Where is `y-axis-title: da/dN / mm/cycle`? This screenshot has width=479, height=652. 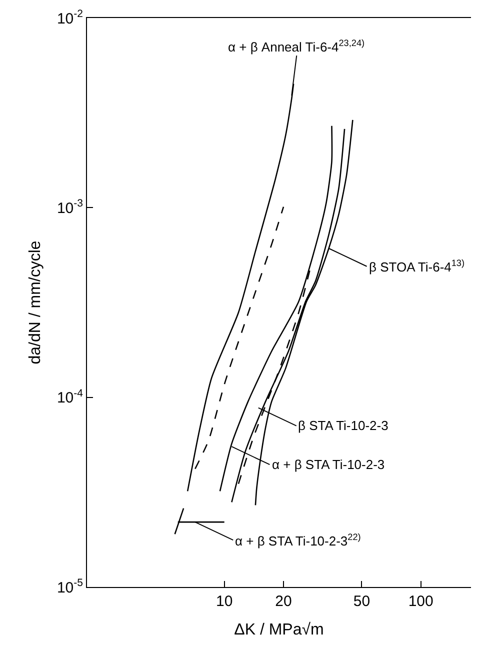 y-axis-title: da/dN / mm/cycle is located at coordinates (35, 302).